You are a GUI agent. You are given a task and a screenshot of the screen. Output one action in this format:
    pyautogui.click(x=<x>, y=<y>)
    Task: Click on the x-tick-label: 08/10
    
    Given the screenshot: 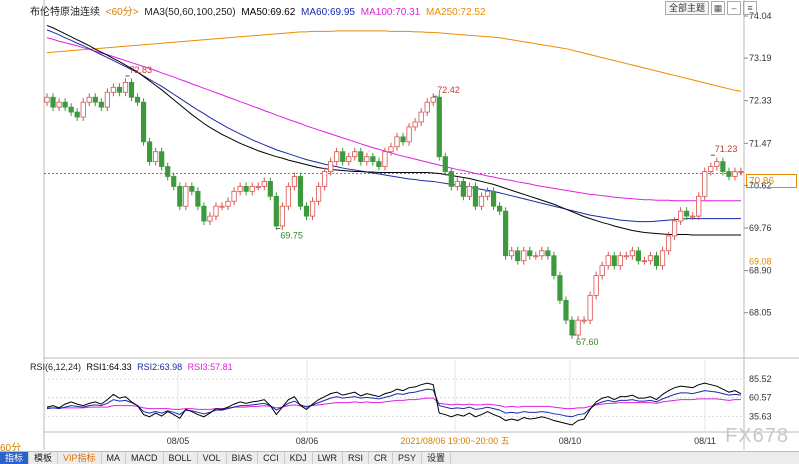 What is the action you would take?
    pyautogui.click(x=570, y=441)
    